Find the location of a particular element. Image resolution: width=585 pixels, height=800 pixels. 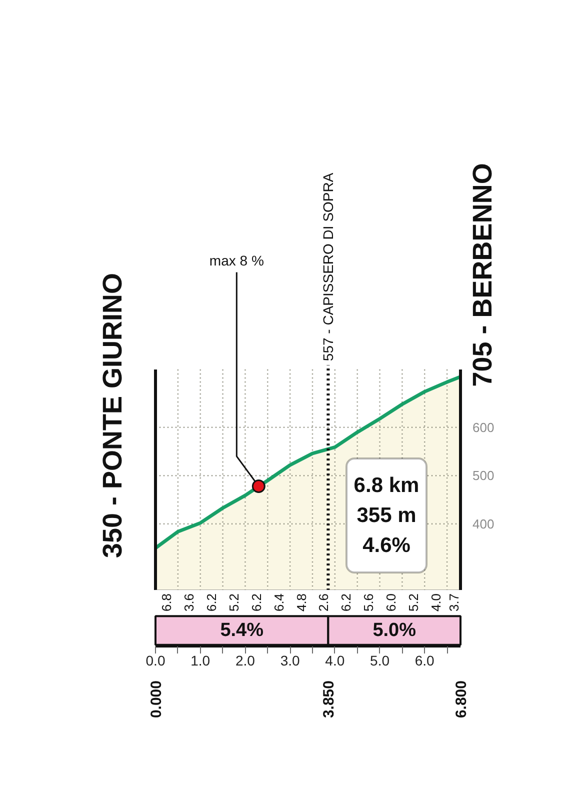

y-tick-label: 600 is located at coordinates (483, 427).